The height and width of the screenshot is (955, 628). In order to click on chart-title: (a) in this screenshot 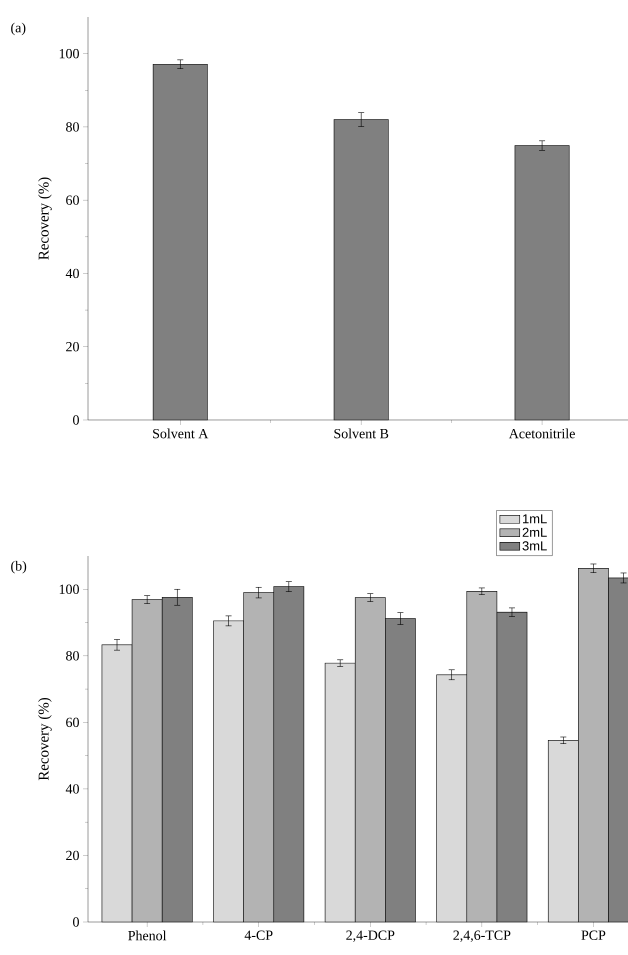, I will do `click(18, 29)`.